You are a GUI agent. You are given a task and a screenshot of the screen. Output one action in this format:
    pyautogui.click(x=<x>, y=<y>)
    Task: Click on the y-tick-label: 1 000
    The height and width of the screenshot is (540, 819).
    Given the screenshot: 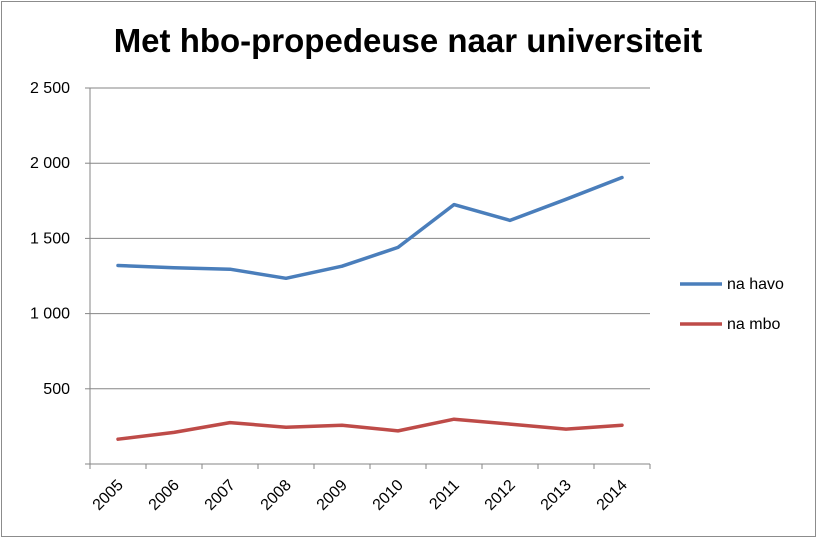 What is the action you would take?
    pyautogui.click(x=50, y=314)
    